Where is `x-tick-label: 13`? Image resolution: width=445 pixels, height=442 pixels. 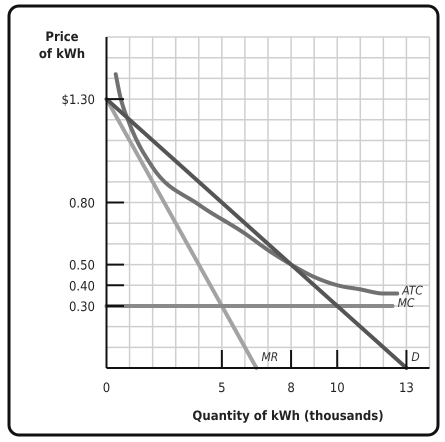 x-tick-label: 13 is located at coordinates (406, 388).